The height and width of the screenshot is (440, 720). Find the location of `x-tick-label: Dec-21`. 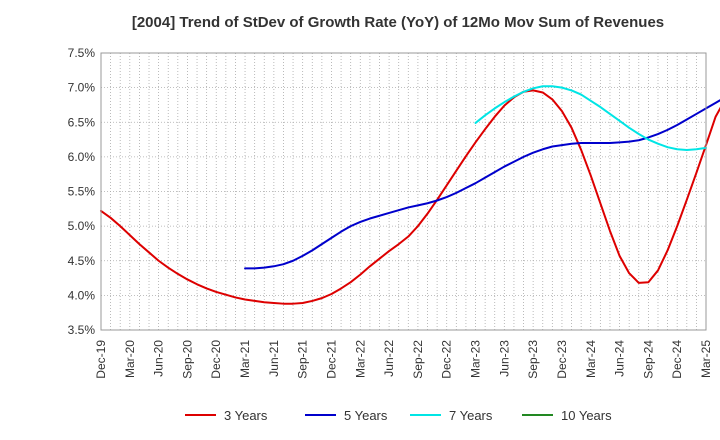

x-tick-label: Dec-21 is located at coordinates (331, 359).